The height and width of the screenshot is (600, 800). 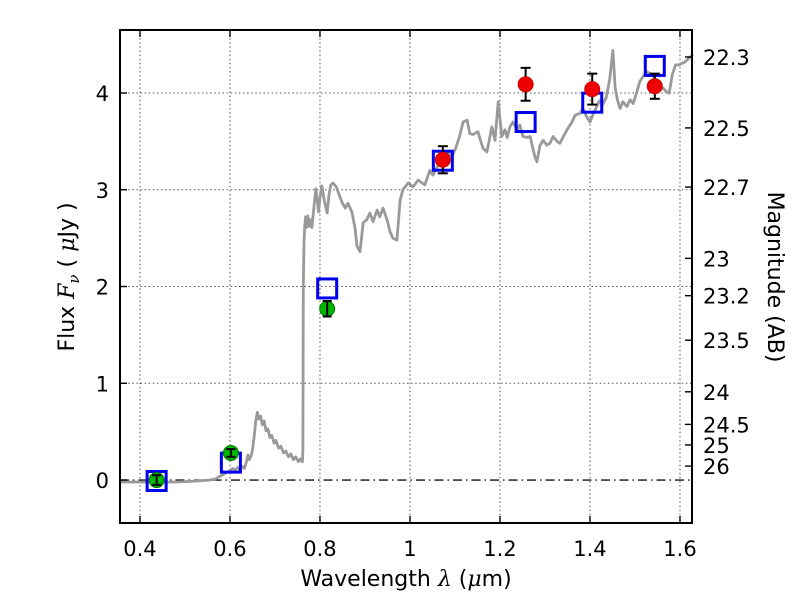 I want to click on y-tick-label-left: 3, so click(x=102, y=191).